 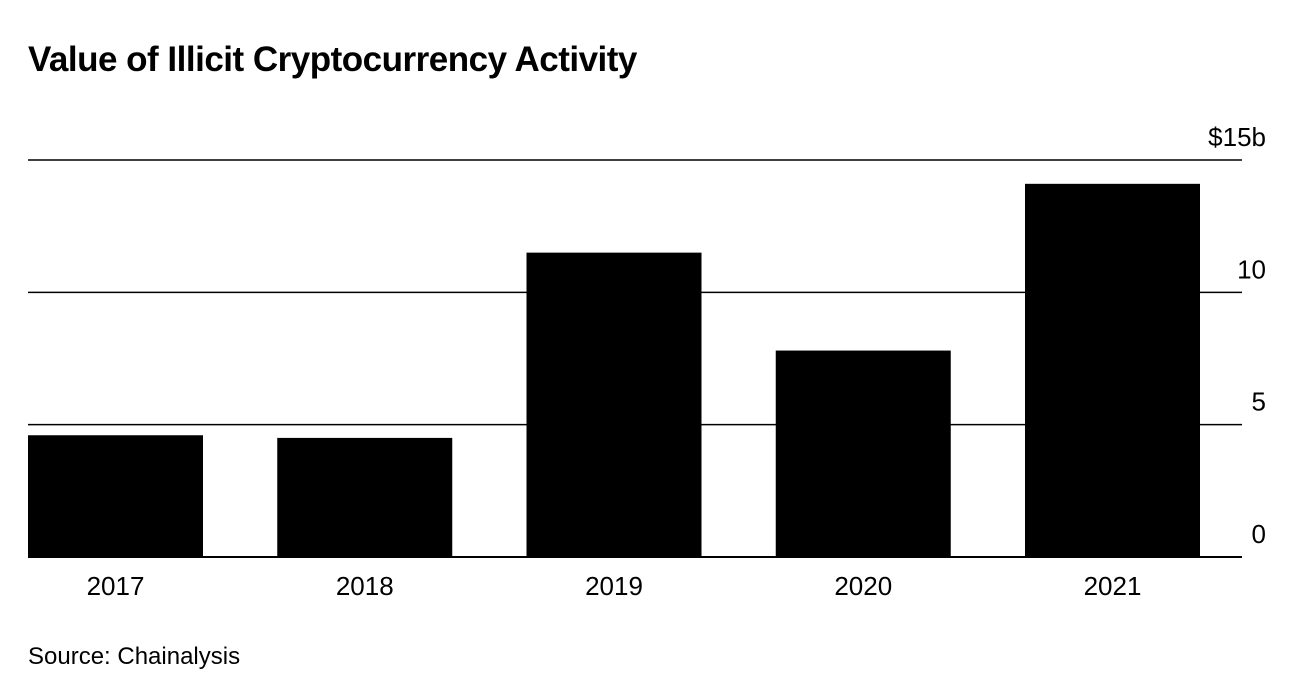 What do you see at coordinates (134, 656) in the screenshot?
I see `source-note: Source: Chainalysis` at bounding box center [134, 656].